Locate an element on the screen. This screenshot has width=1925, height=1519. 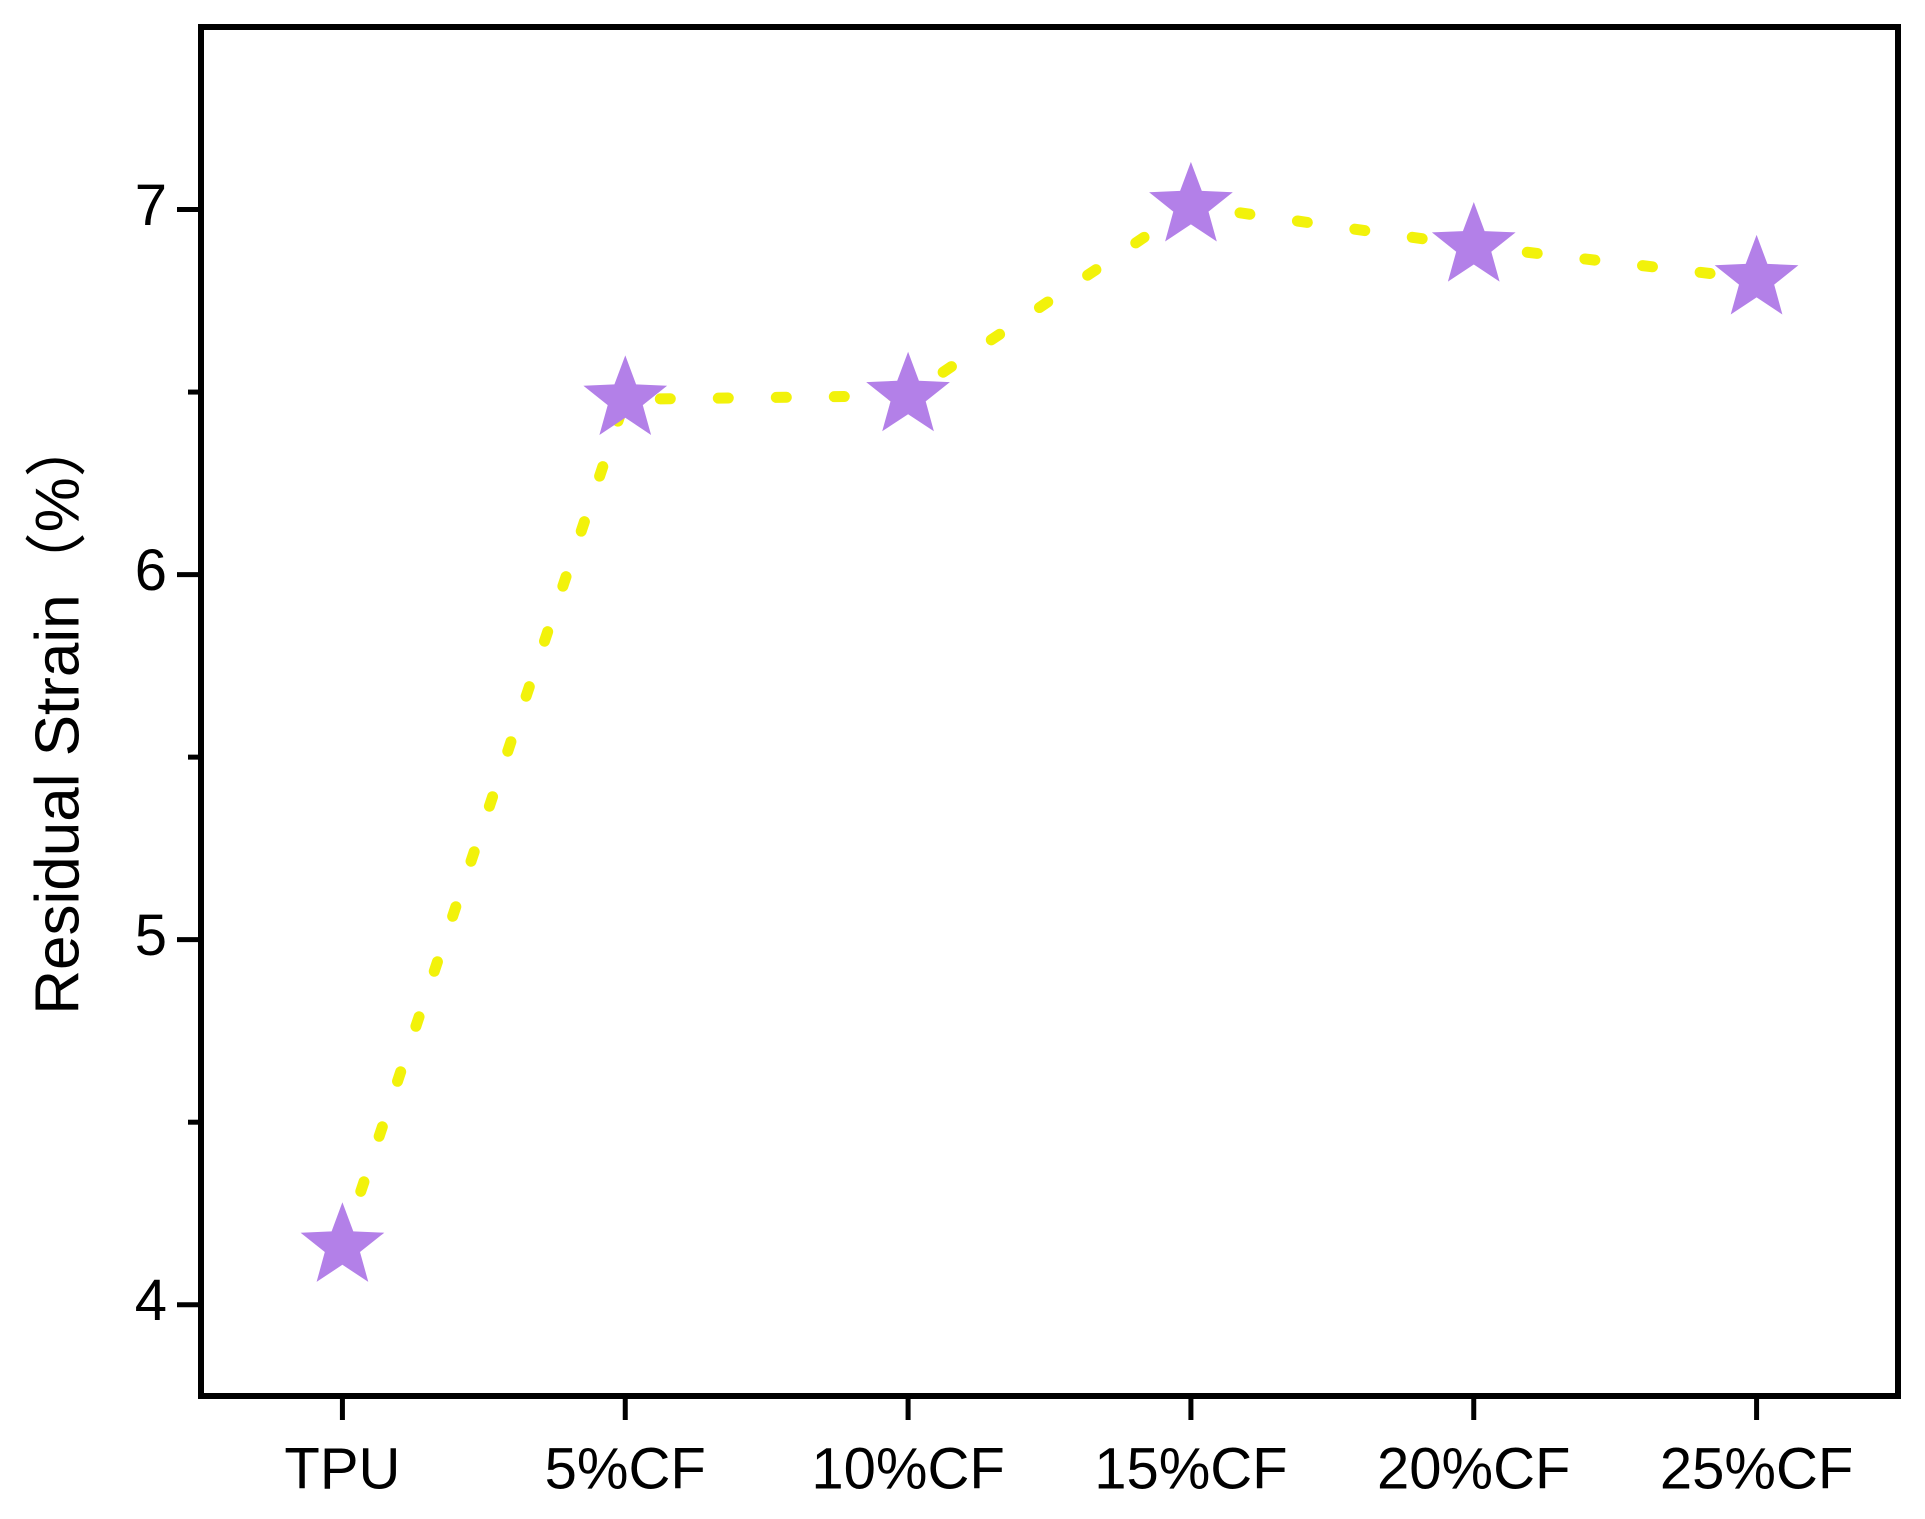
y-tick-label: 7 is located at coordinates (151, 205).